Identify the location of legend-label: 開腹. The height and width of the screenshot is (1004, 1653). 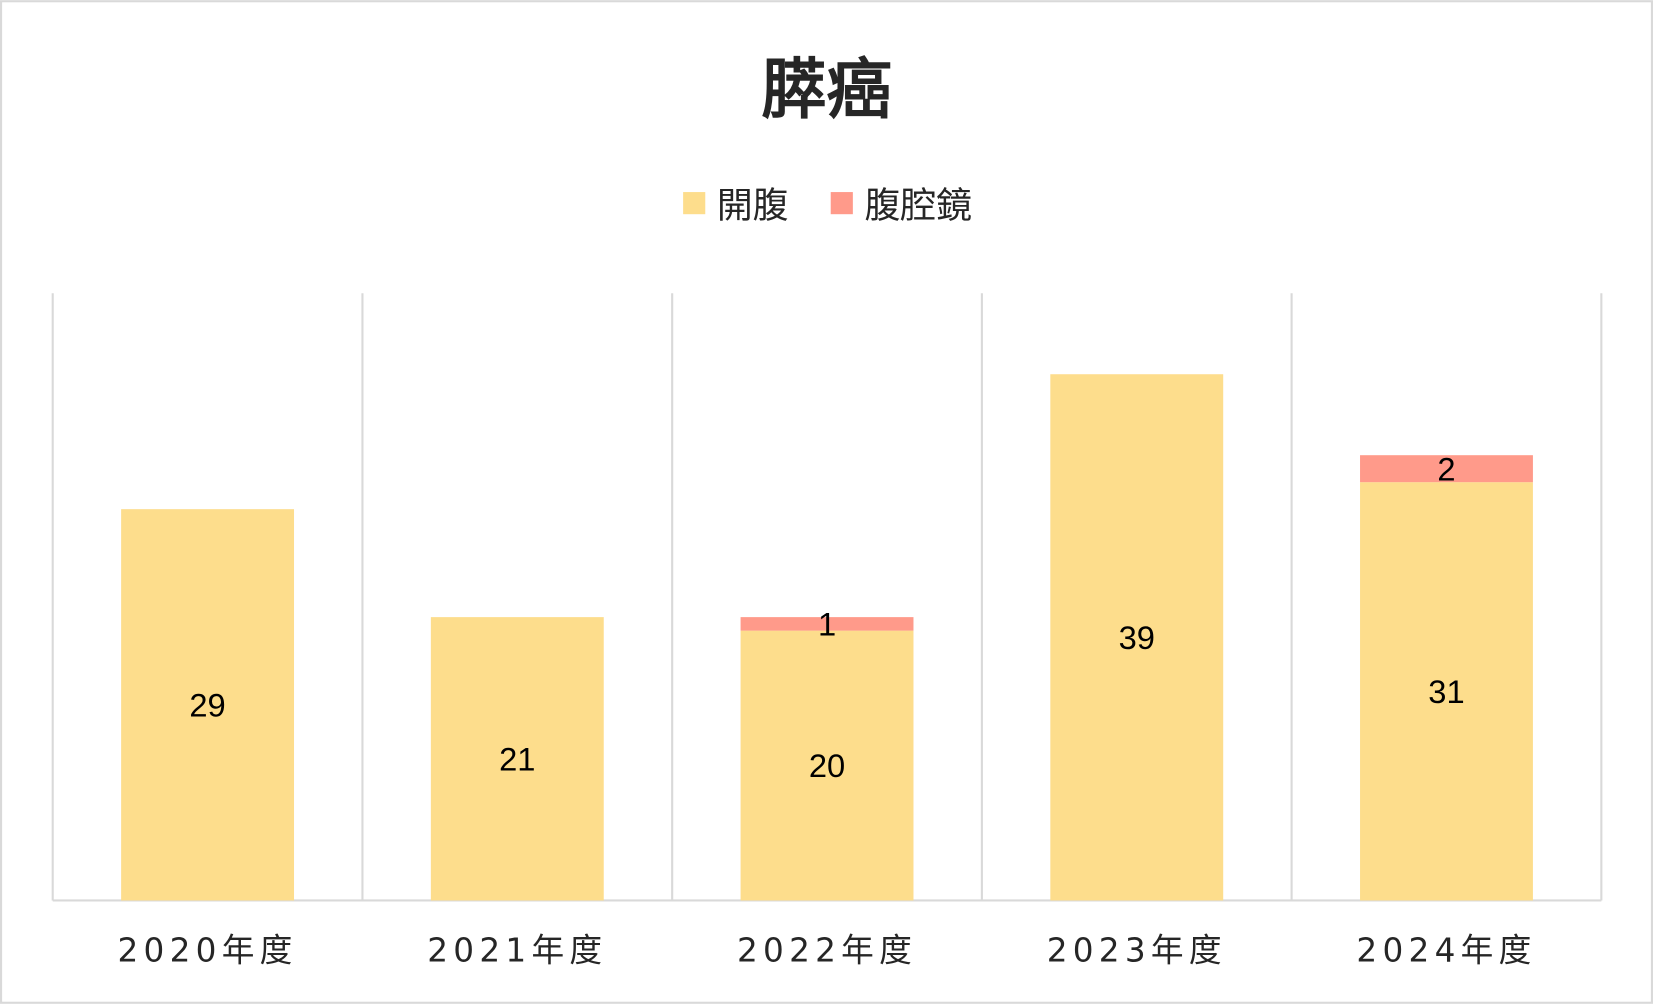
(753, 205).